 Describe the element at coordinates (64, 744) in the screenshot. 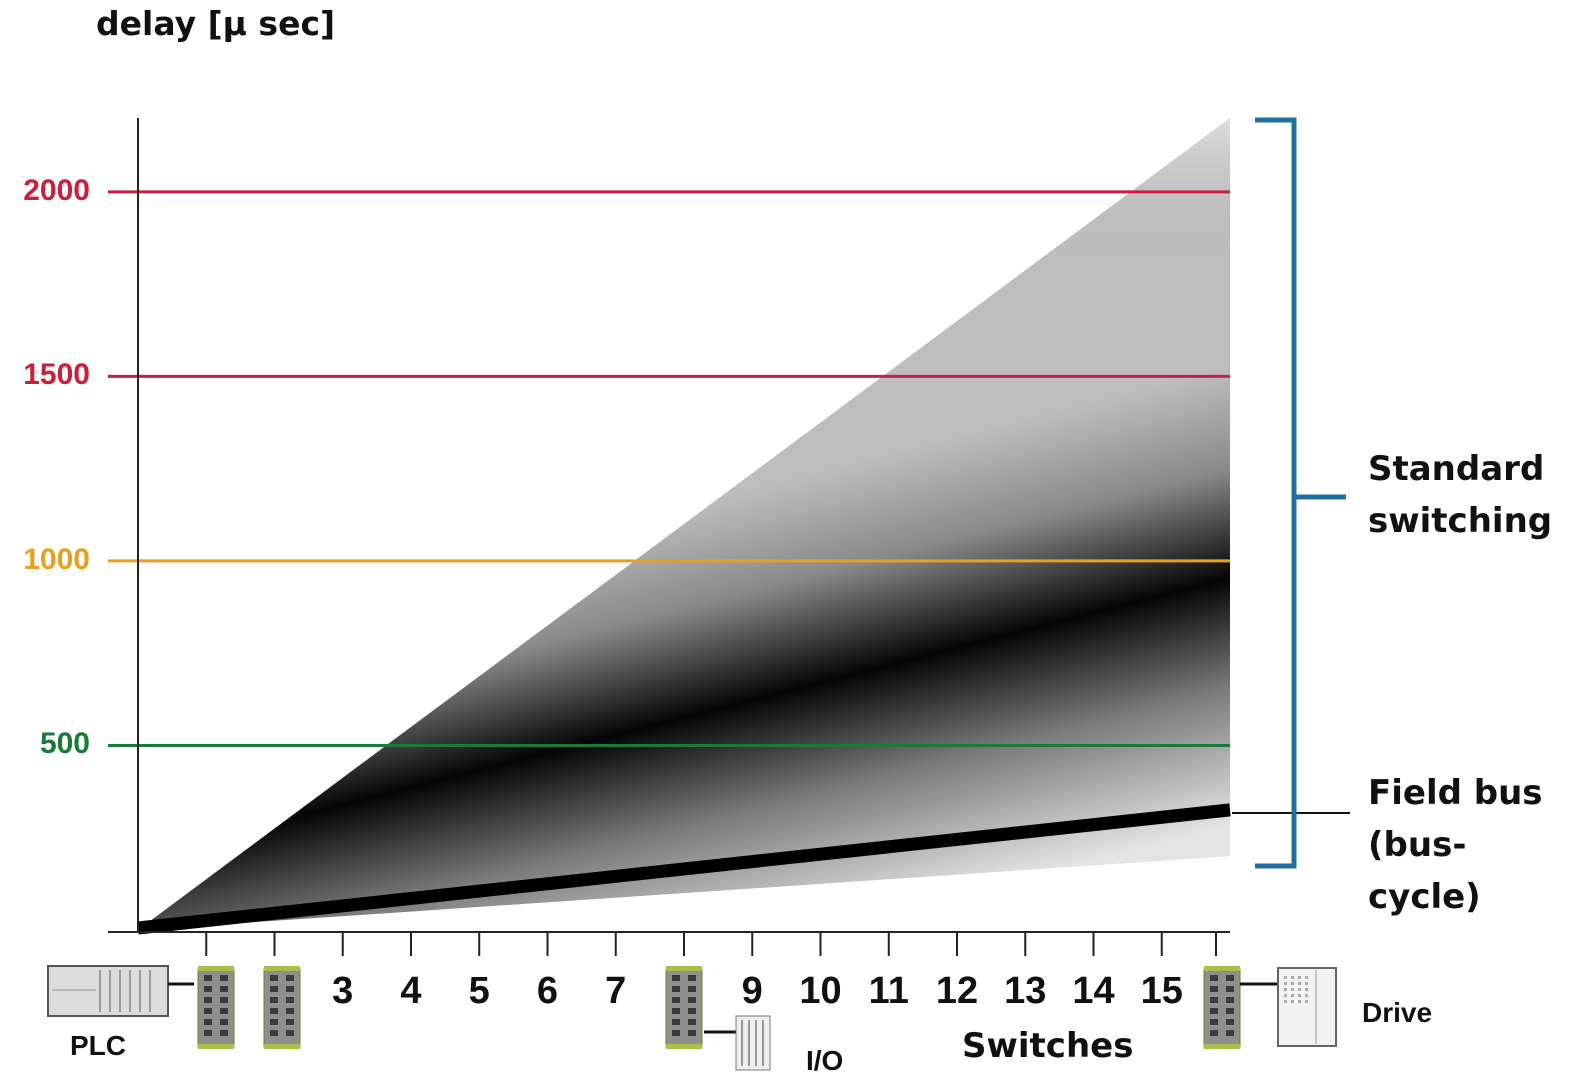

I see `y-tick-label-500: 500` at that location.